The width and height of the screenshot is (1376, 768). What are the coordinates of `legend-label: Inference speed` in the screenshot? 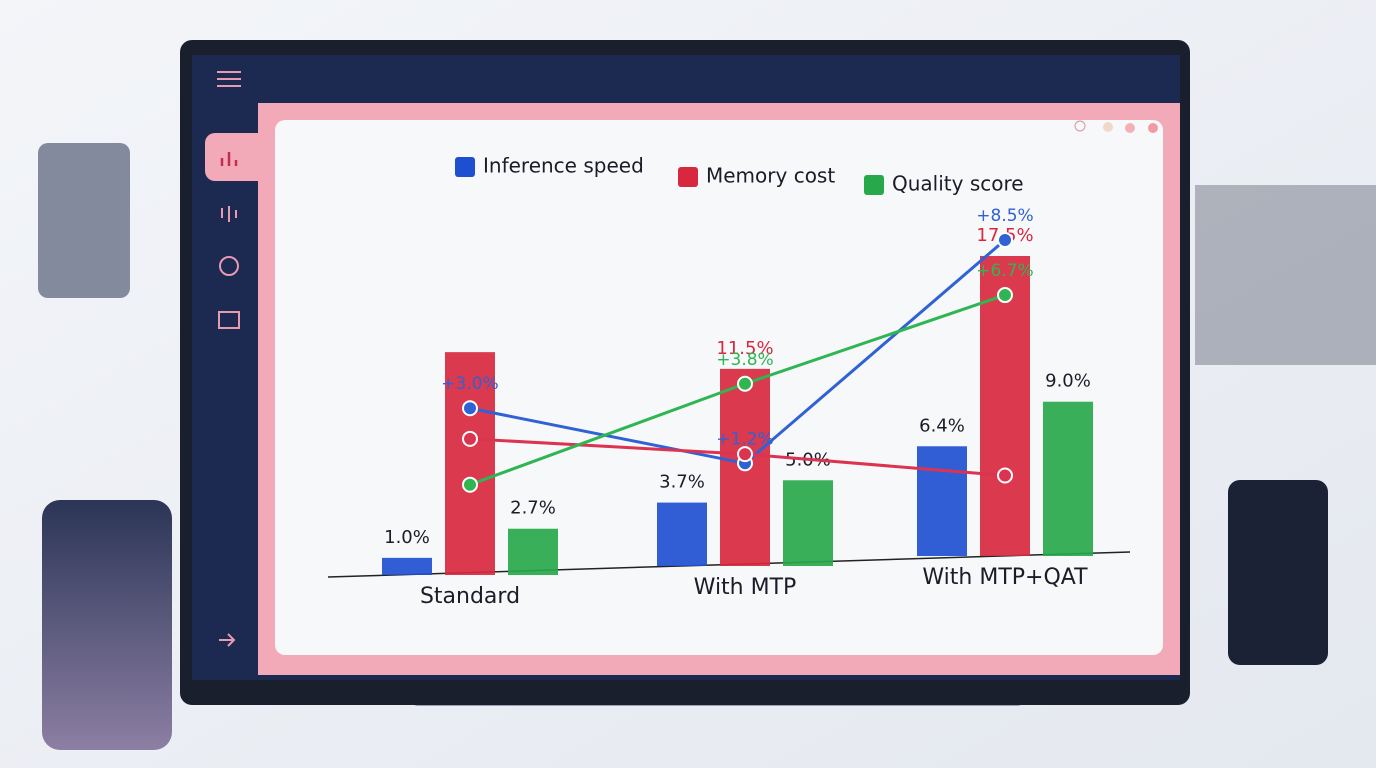 It's located at (563, 166).